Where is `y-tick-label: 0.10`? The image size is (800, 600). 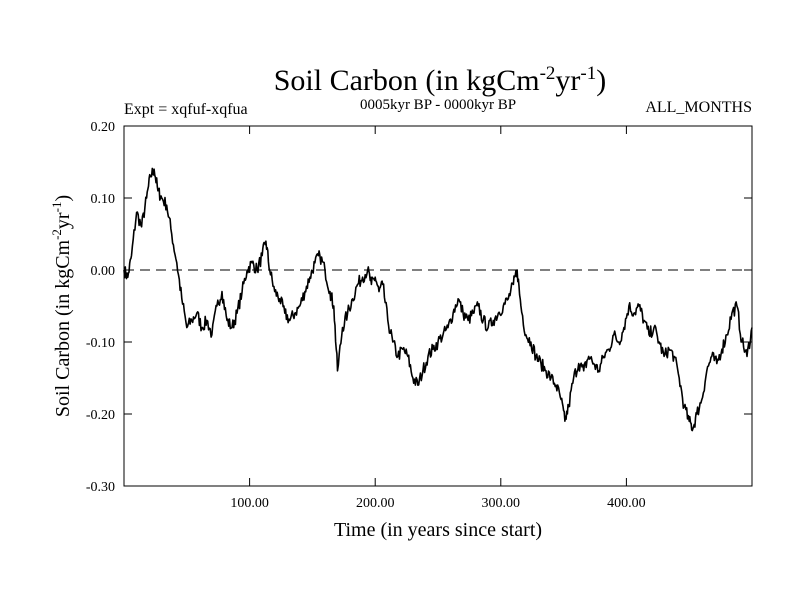 y-tick-label: 0.10 is located at coordinates (103, 199).